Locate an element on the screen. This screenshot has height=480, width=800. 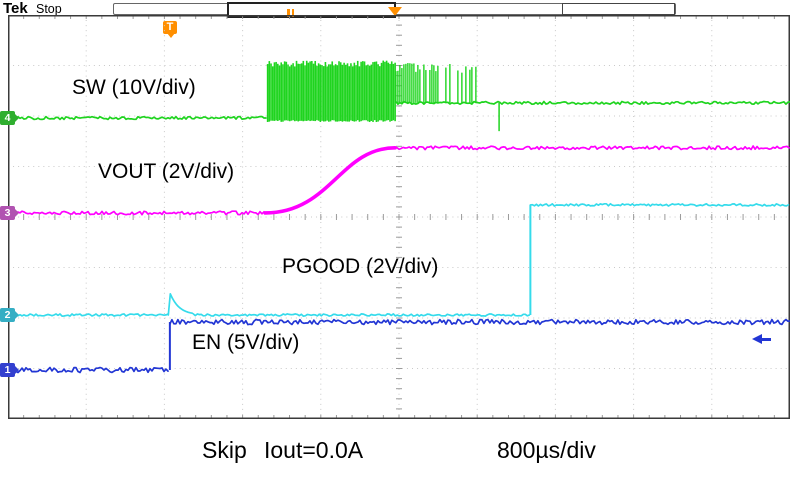
trigger-level-marker is located at coordinates (762, 339).